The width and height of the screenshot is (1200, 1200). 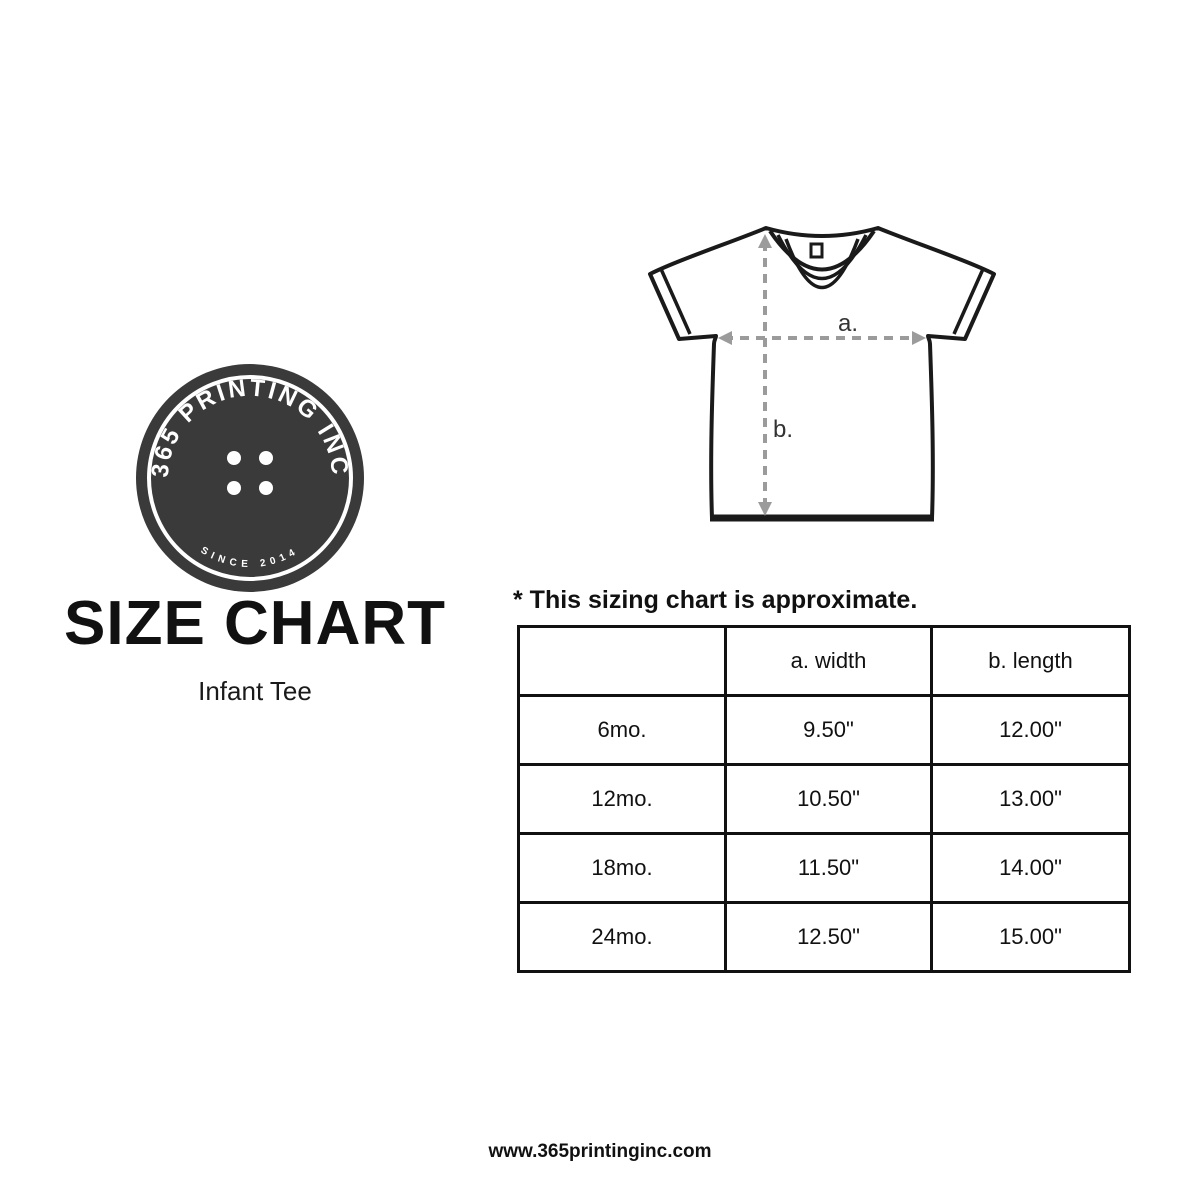 What do you see at coordinates (783, 429) in the screenshot?
I see `label-b: b.` at bounding box center [783, 429].